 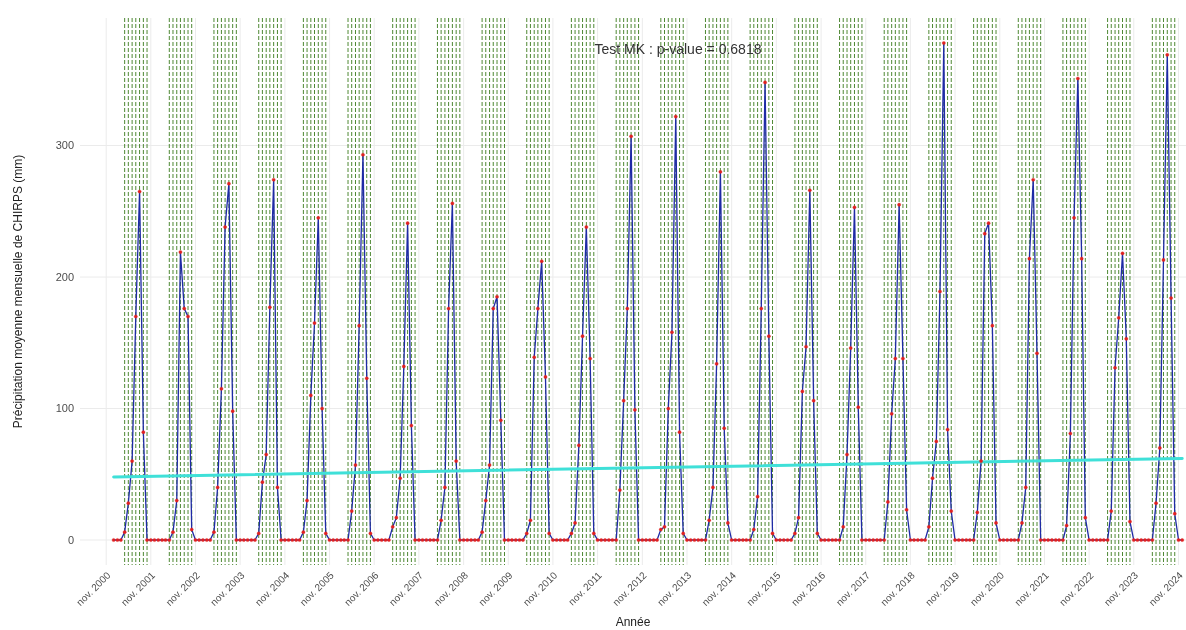 What do you see at coordinates (633, 622) in the screenshot?
I see `x-axis-title: Année` at bounding box center [633, 622].